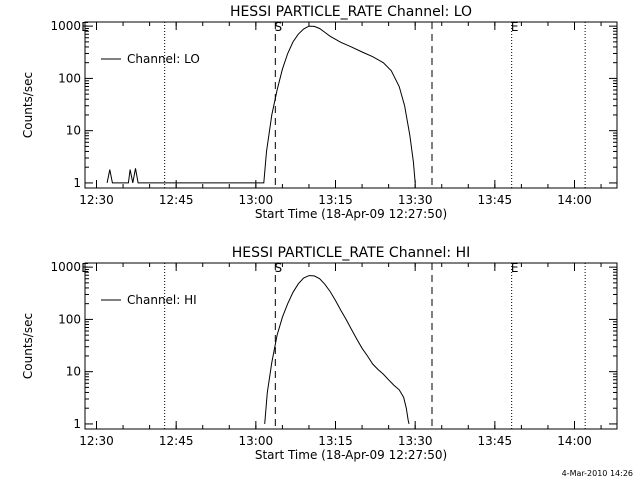 Image resolution: width=640 pixels, height=480 pixels. I want to click on legend-label: Channel: HI, so click(162, 300).